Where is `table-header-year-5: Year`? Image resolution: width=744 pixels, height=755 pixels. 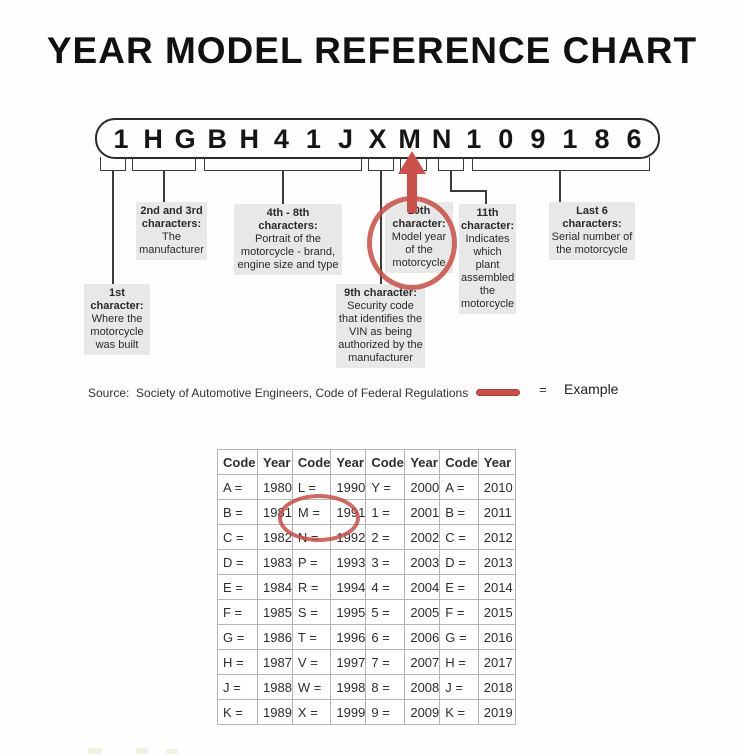
table-header-year-5: Year is located at coordinates (422, 462).